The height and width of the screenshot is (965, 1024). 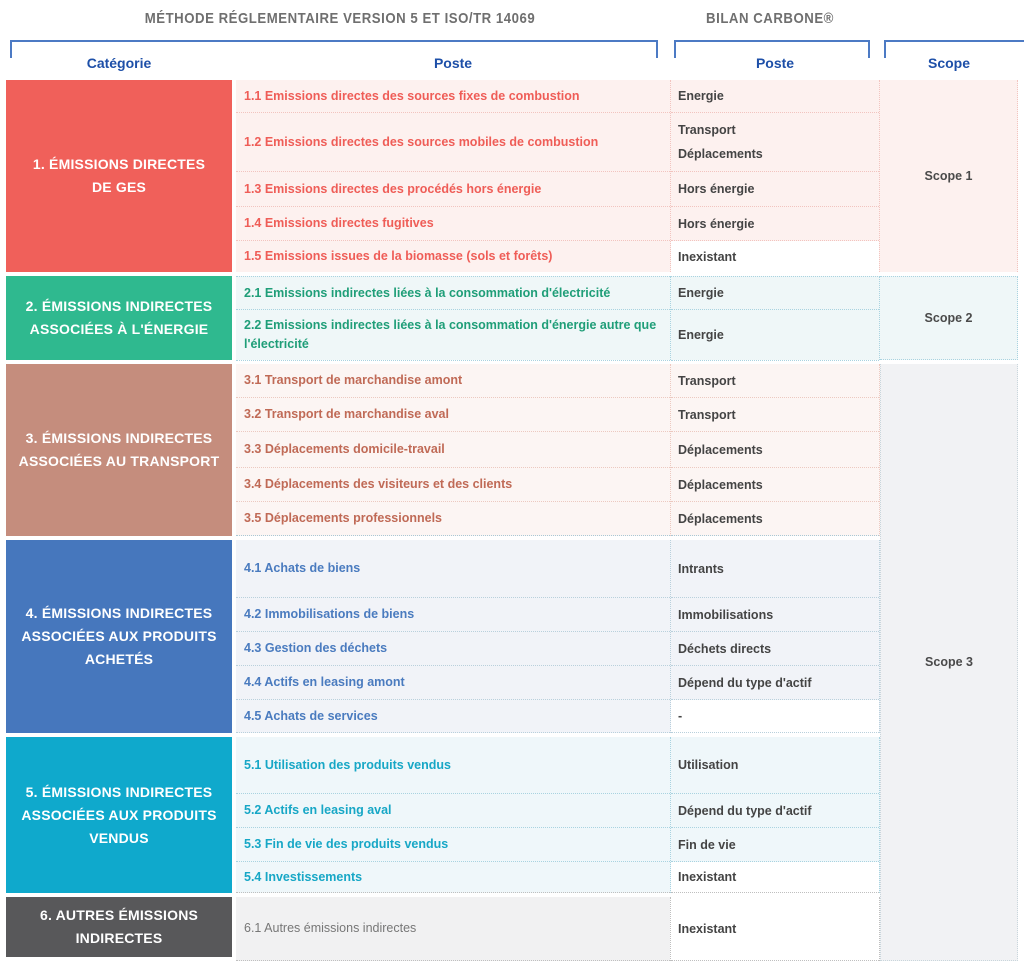 I want to click on category-1-block: 1. ÉMISSIONS DIRECTES DE GES, so click(x=119, y=176).